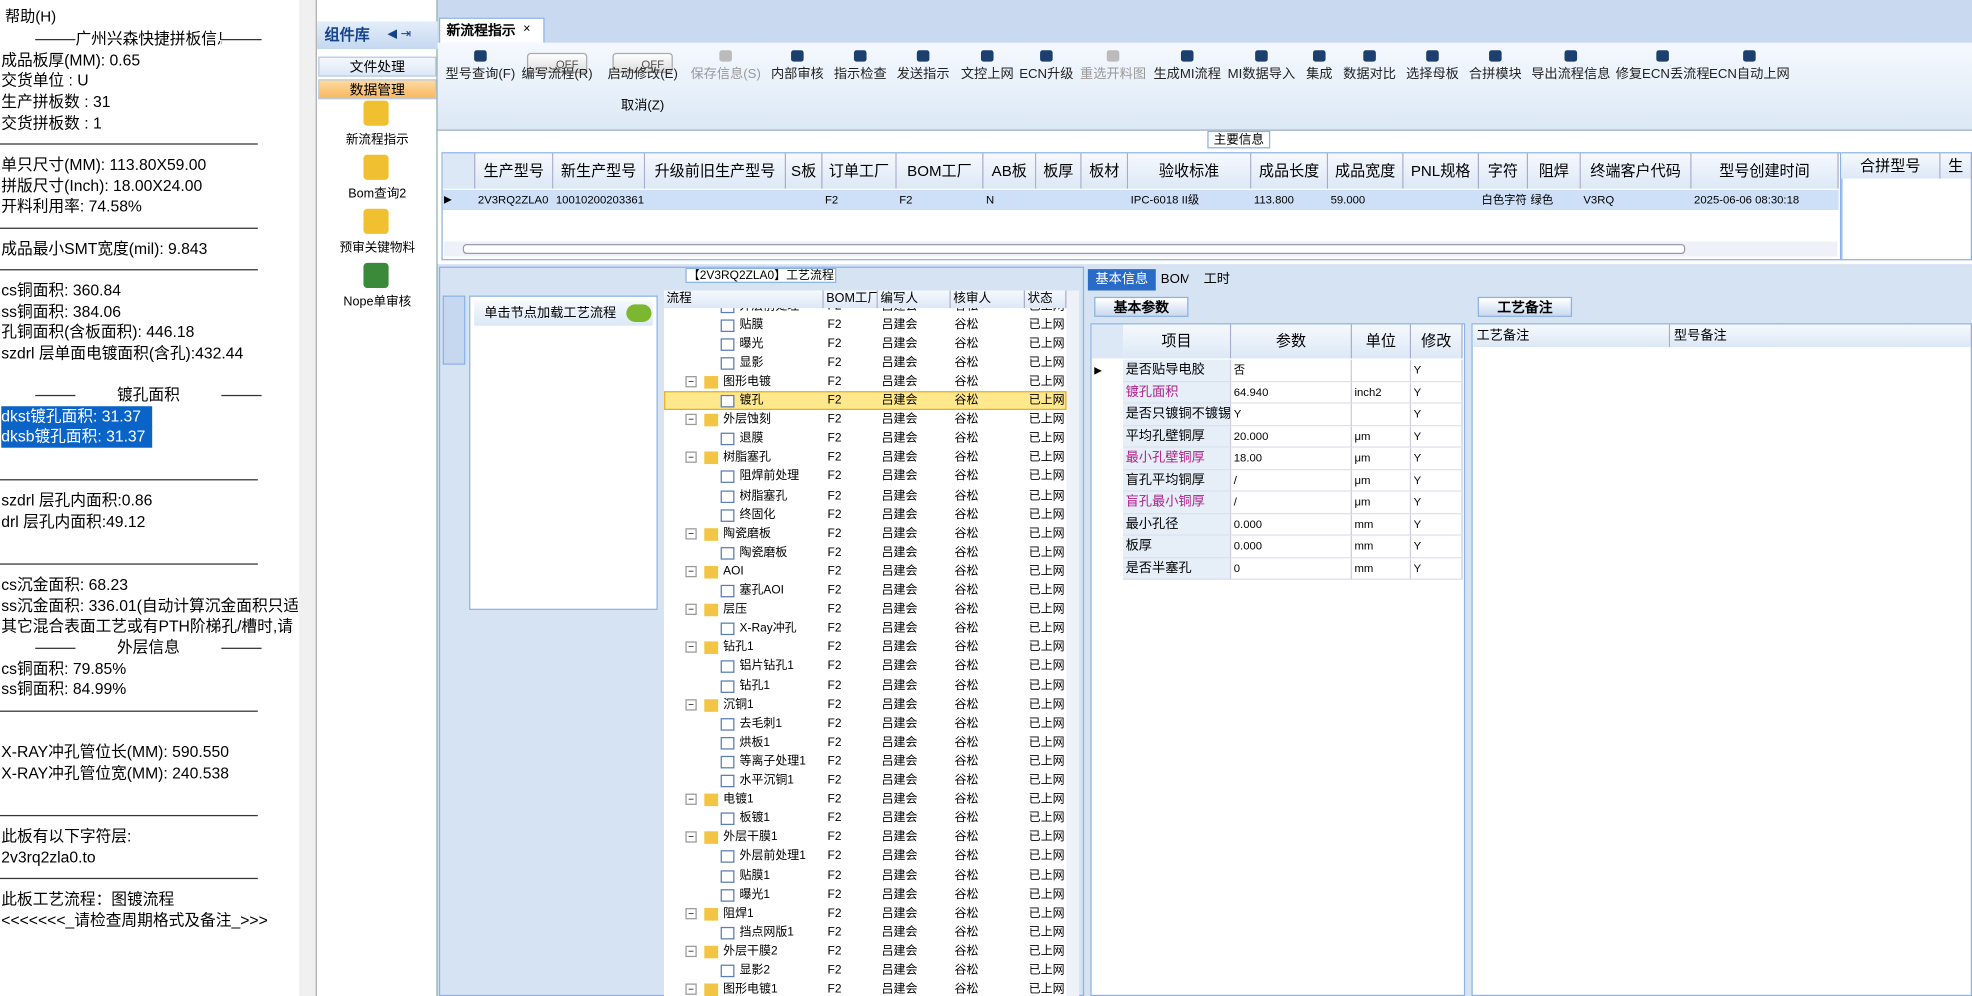 The image size is (1972, 996). What do you see at coordinates (1291, 341) in the screenshot?
I see `column-header: 参数` at bounding box center [1291, 341].